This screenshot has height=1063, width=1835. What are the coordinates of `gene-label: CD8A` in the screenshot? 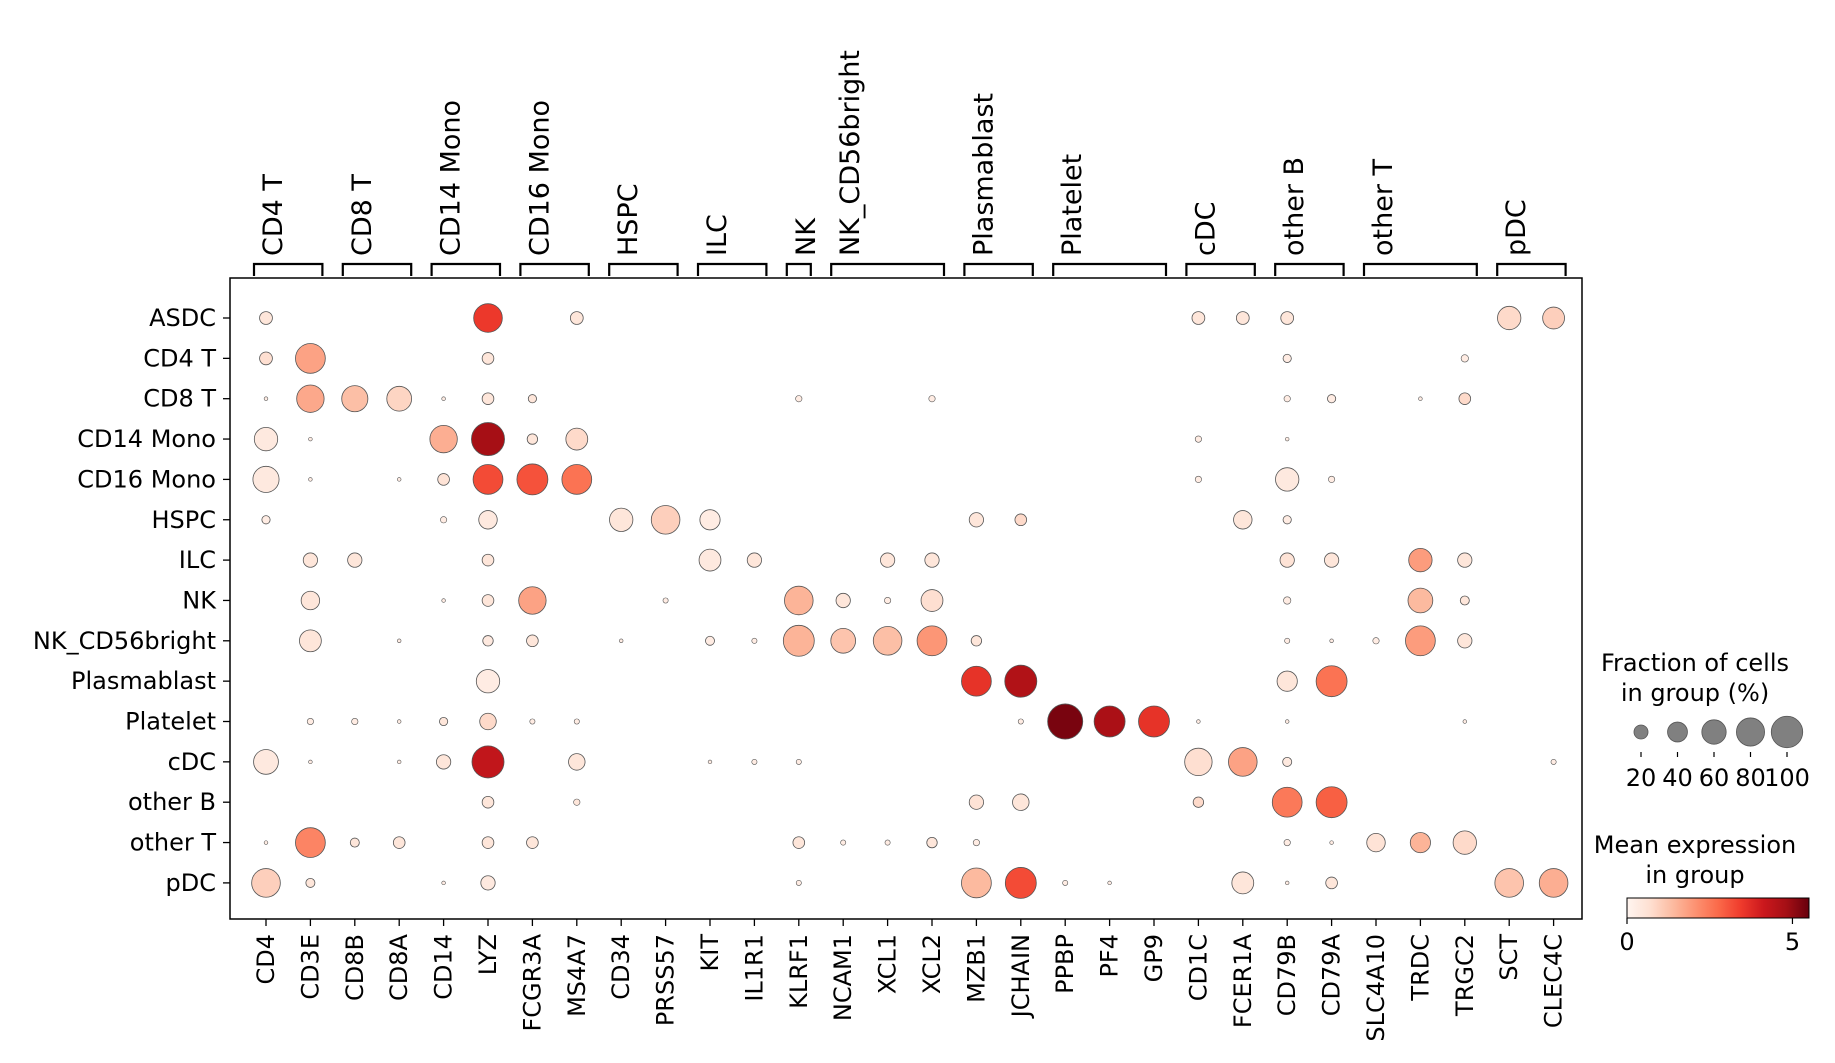 It's located at (399, 967).